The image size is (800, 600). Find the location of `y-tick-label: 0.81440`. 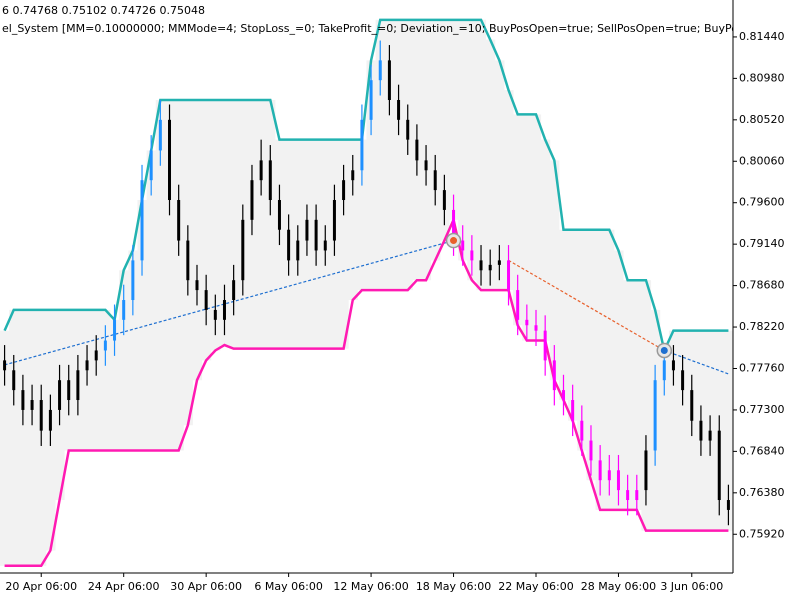

y-tick-label: 0.81440 is located at coordinates (762, 36).